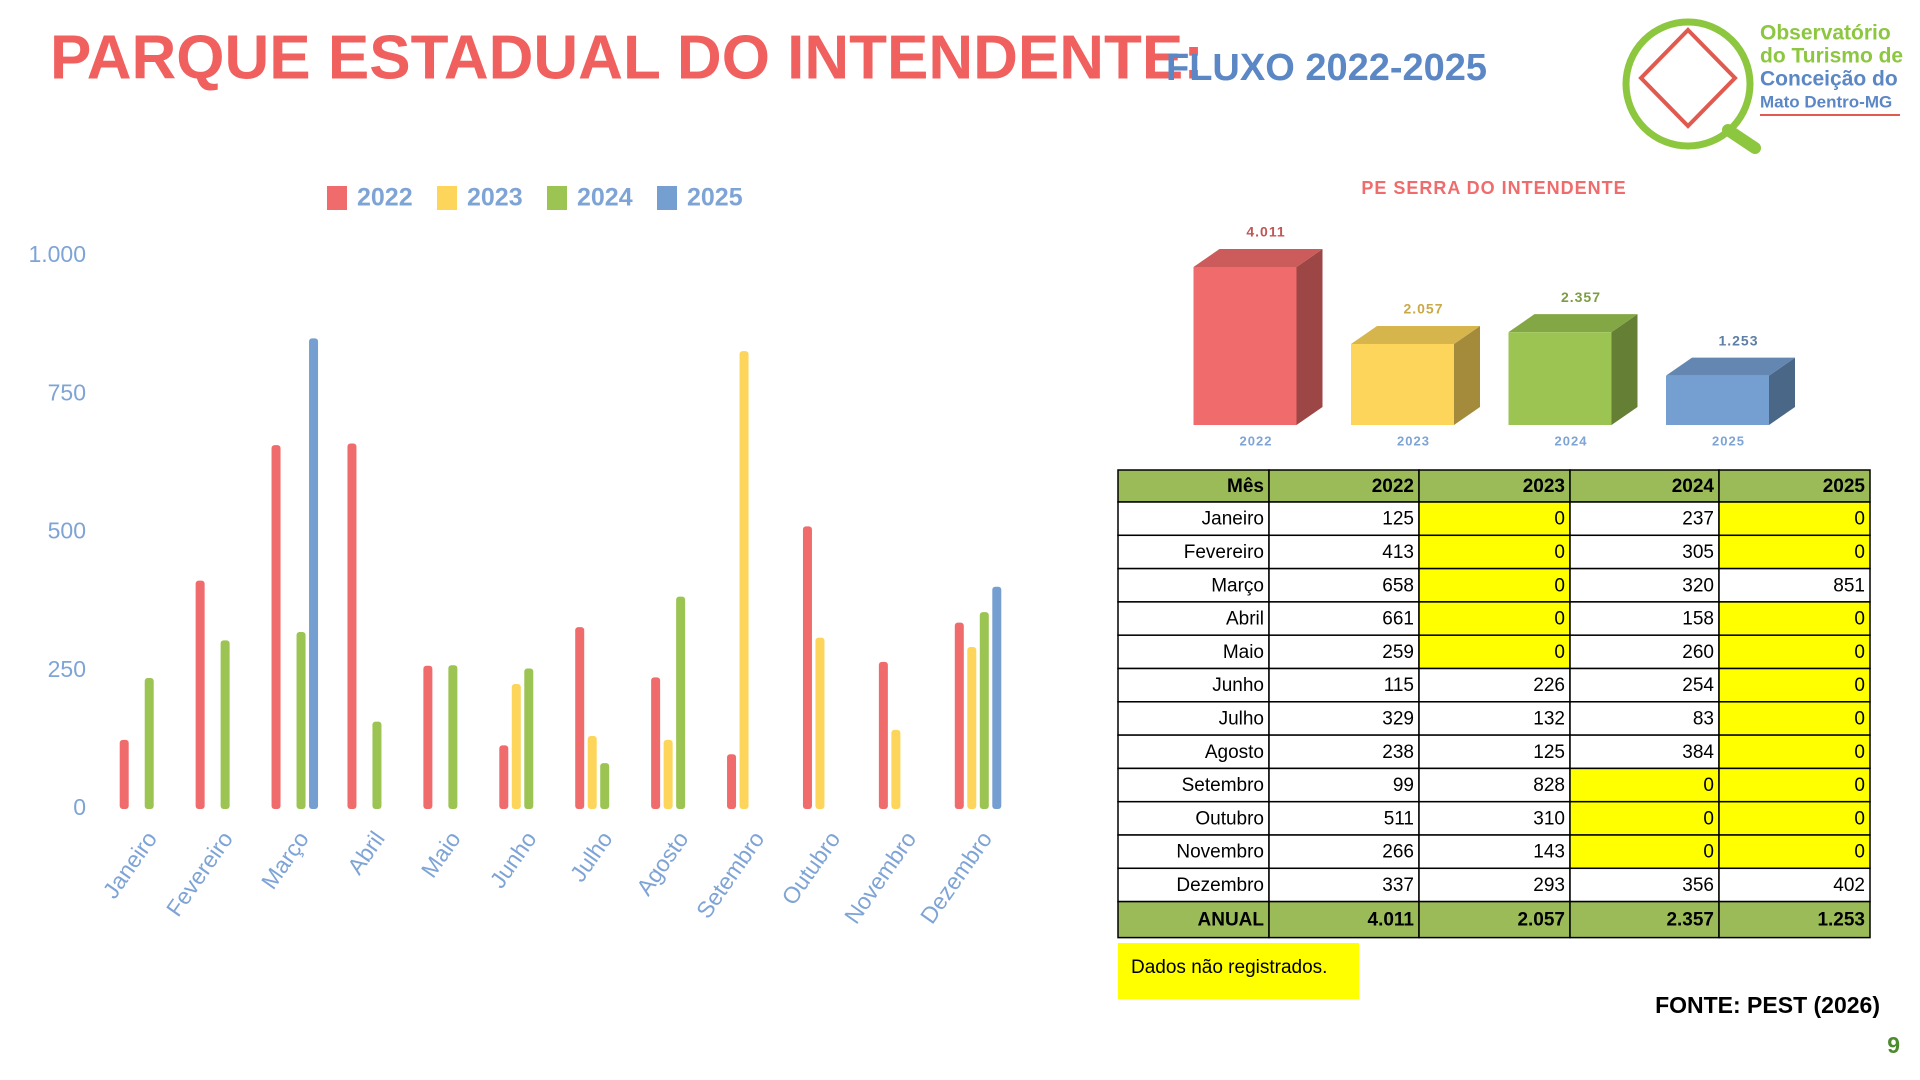 This screenshot has height=1080, width=1920. Describe the element at coordinates (1220, 885) in the screenshot. I see `table-text: Dezembro` at that location.